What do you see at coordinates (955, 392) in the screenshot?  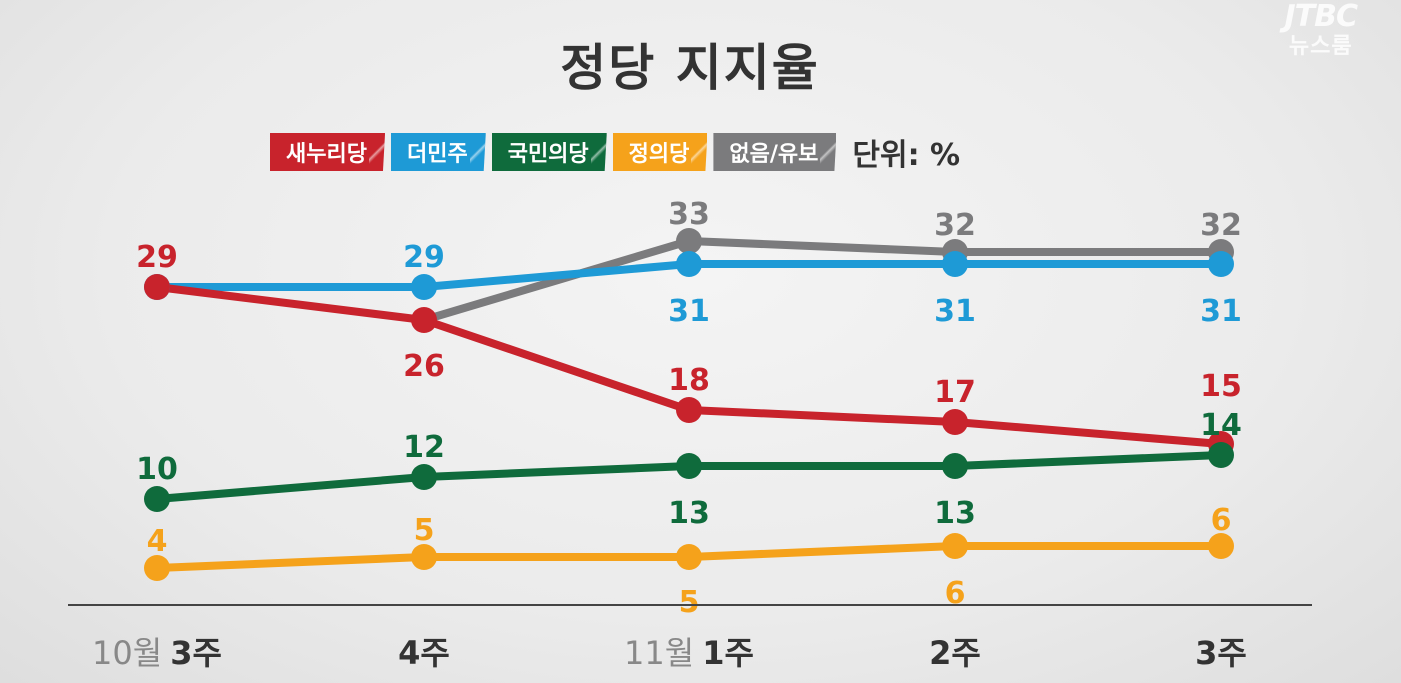 I see `value-label: 17` at bounding box center [955, 392].